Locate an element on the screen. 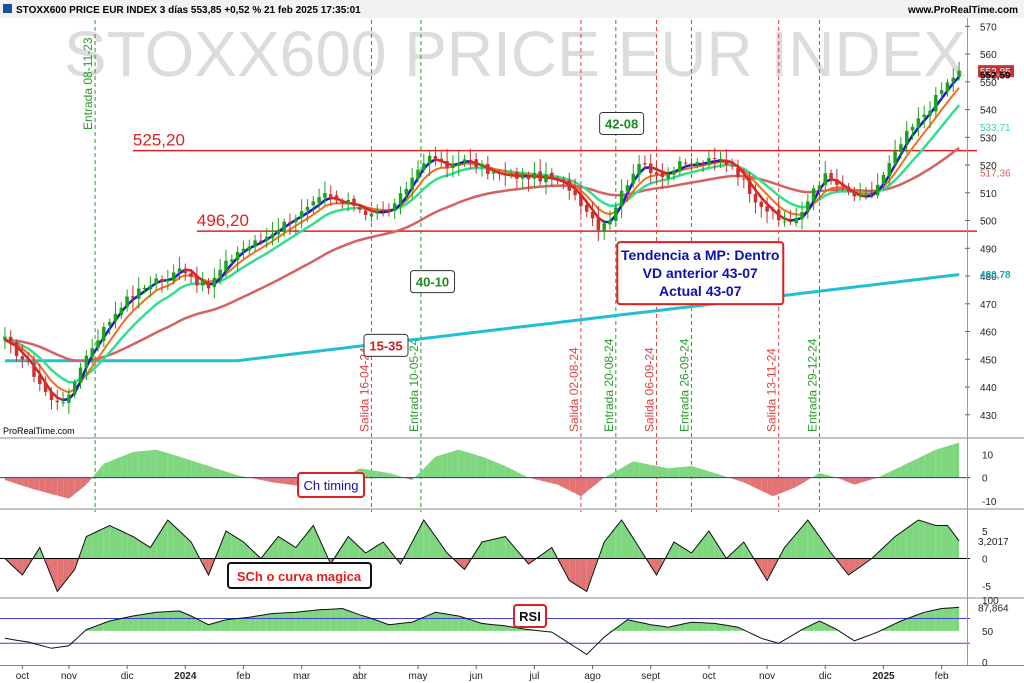  rsi-label: RSI is located at coordinates (530, 616).